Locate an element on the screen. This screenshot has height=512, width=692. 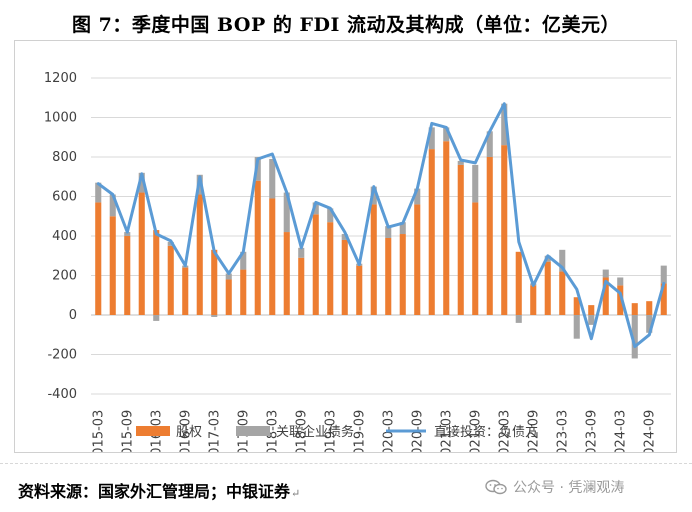
x-tick-label: 2018-03 is located at coordinates (272, 431).